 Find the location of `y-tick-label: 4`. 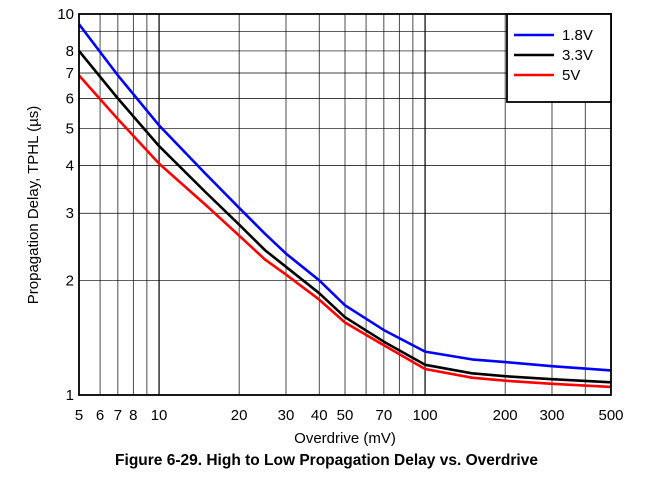

y-tick-label: 4 is located at coordinates (70, 166).